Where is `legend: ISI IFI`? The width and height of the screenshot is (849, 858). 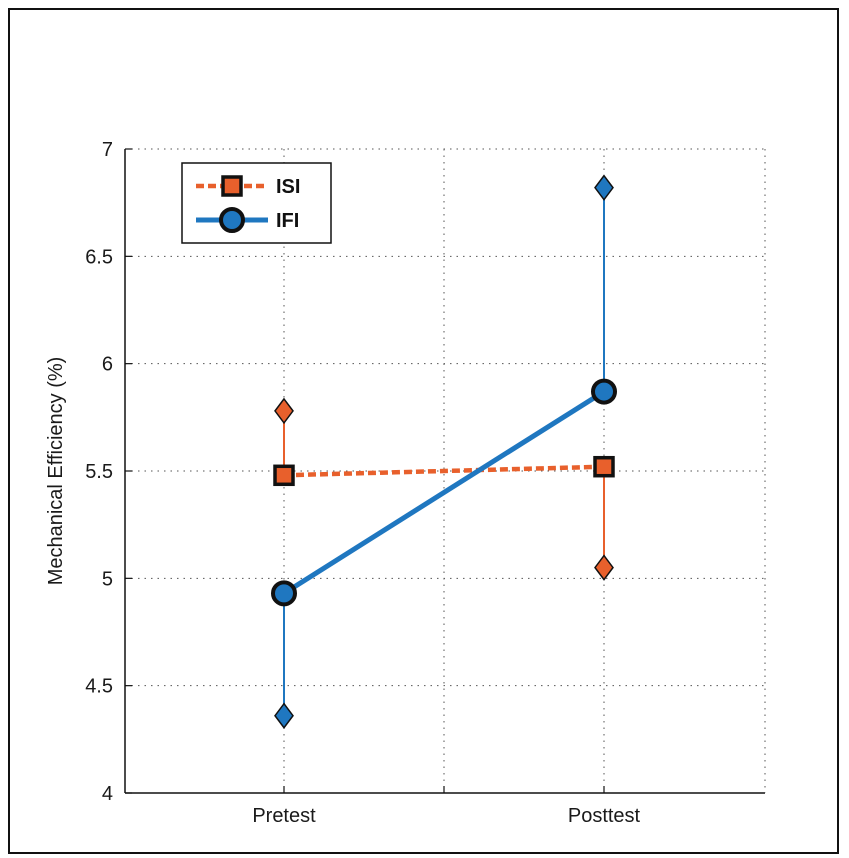 legend: ISI IFI is located at coordinates (256, 203).